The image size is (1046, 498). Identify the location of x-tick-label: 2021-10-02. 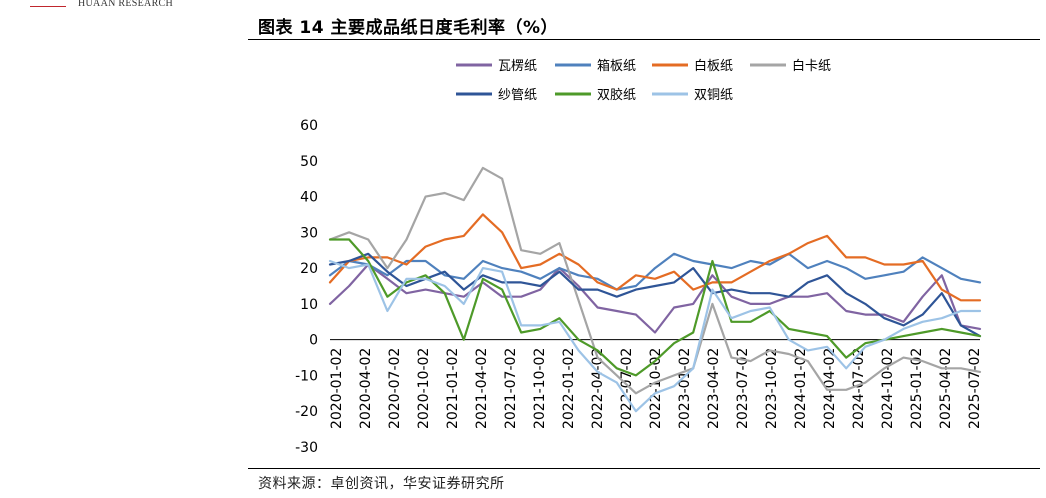
(540, 388).